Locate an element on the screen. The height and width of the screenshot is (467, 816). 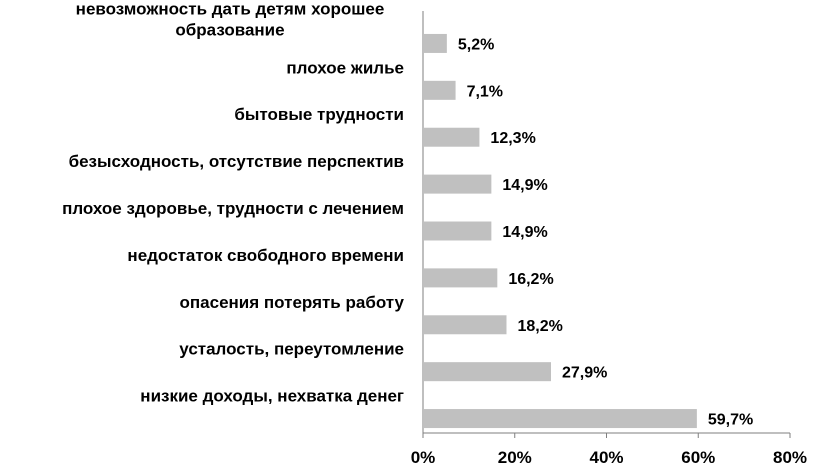
value-label: 12,3% is located at coordinates (512, 138).